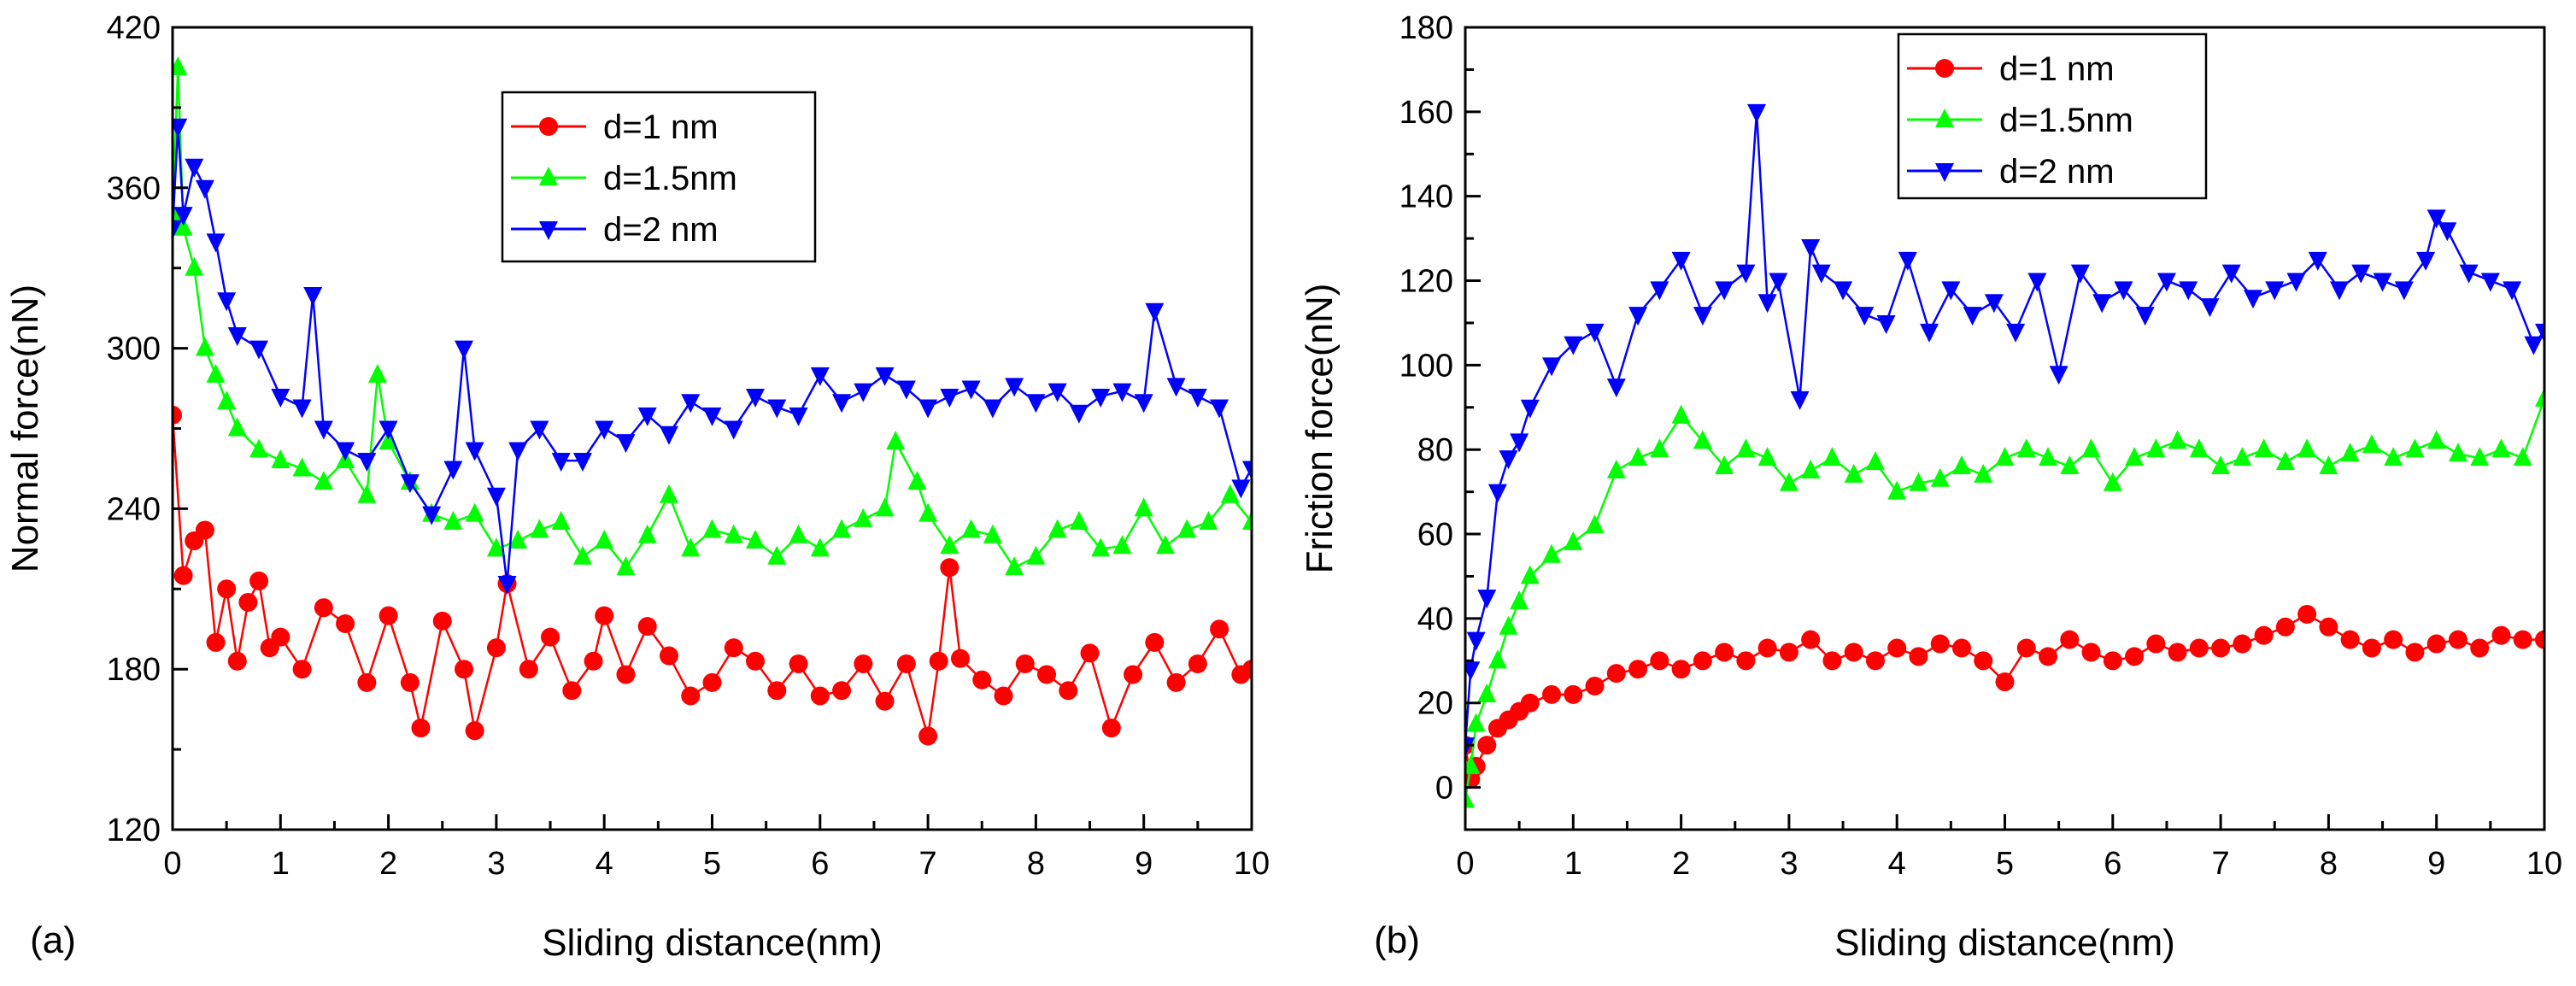  Describe the element at coordinates (1435, 704) in the screenshot. I see `y-tick-label: 20` at that location.